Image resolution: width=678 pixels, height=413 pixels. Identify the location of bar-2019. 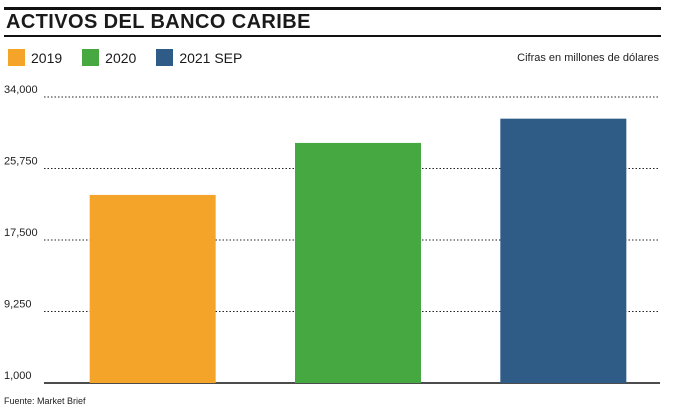
(152, 288).